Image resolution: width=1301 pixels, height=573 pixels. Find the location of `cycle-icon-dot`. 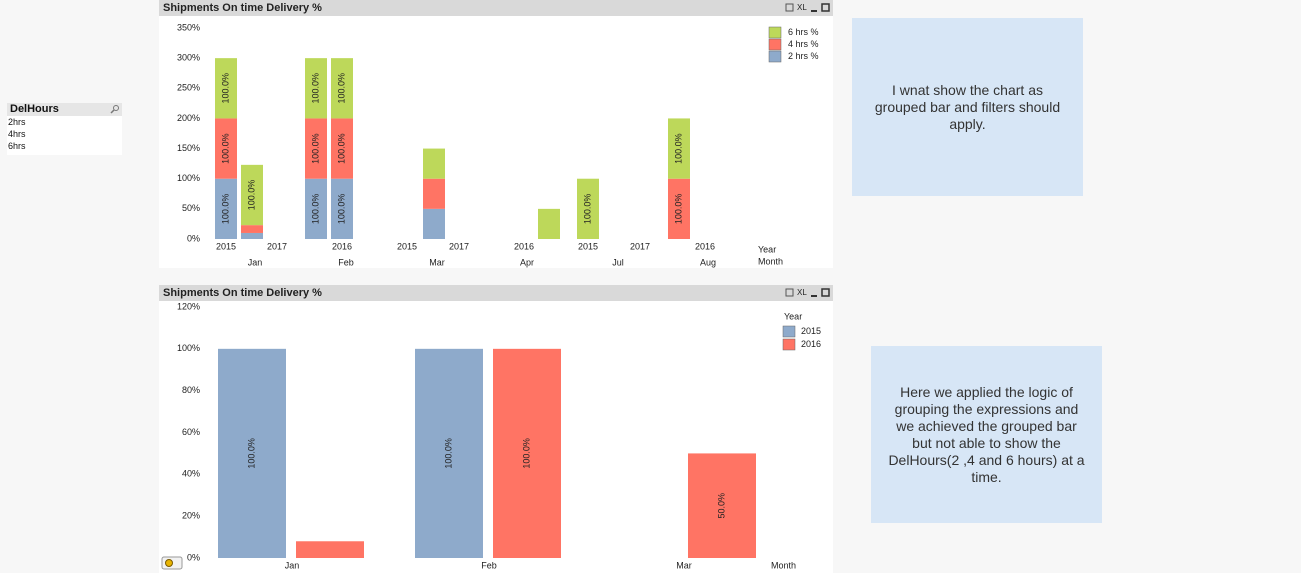

cycle-icon-dot is located at coordinates (169, 563).